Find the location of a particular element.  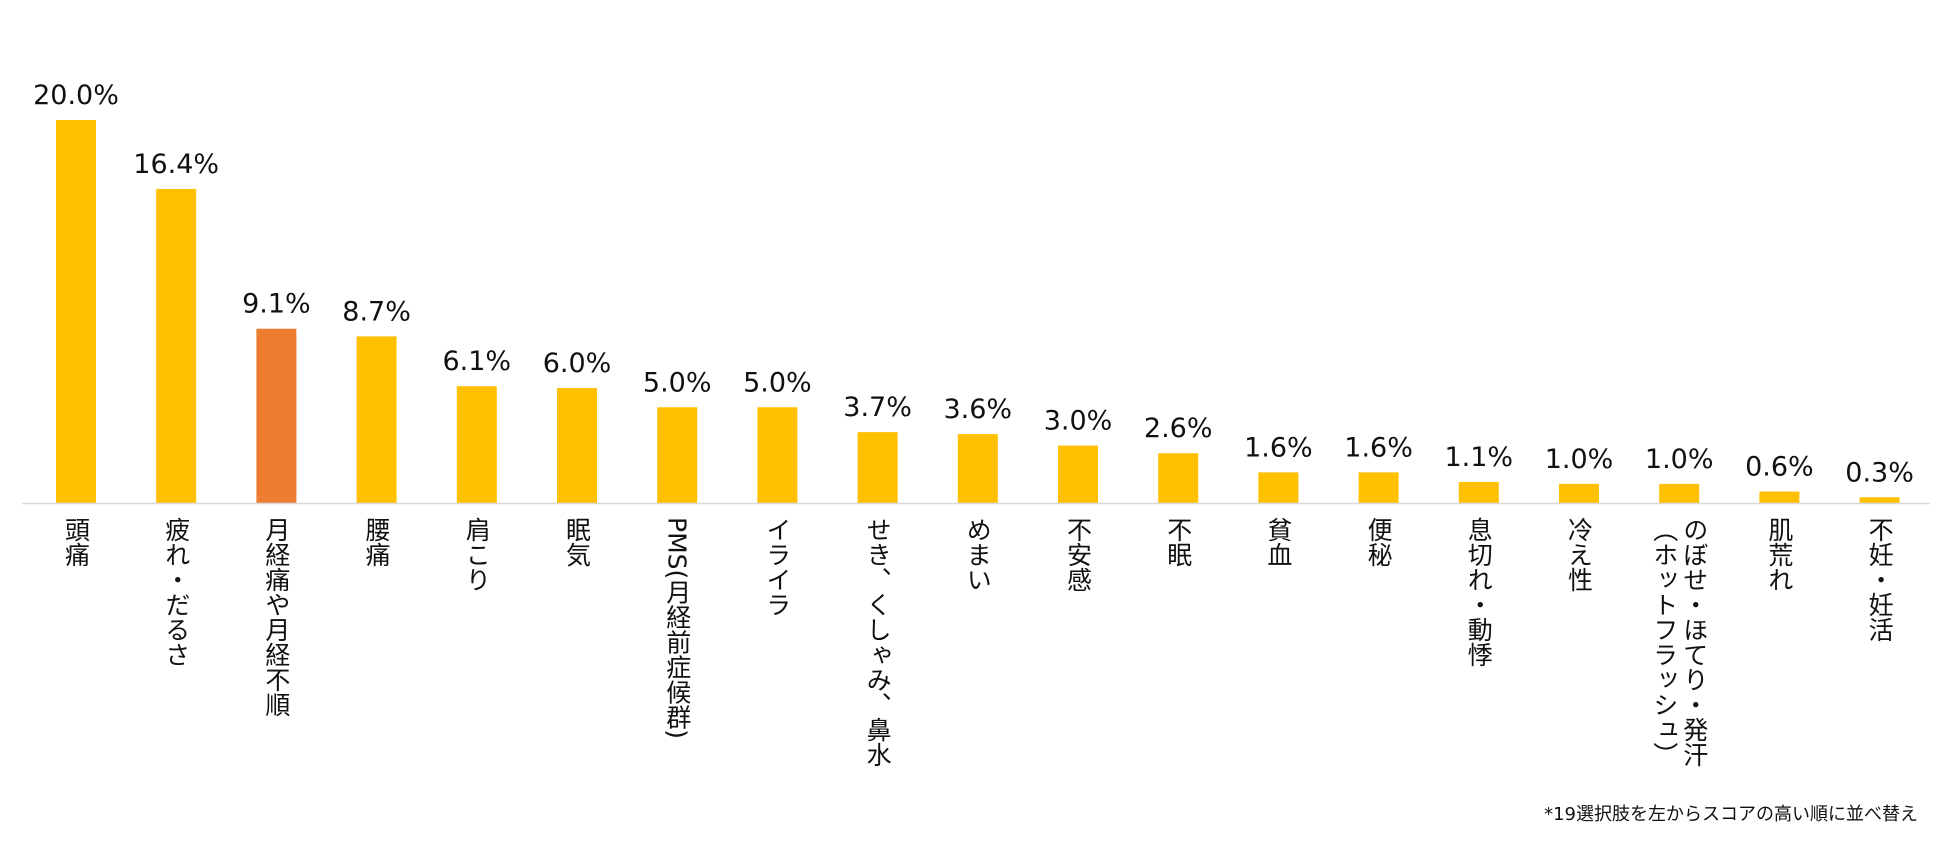

category-label: （ホットフラッシュ） is located at coordinates (1664, 642).